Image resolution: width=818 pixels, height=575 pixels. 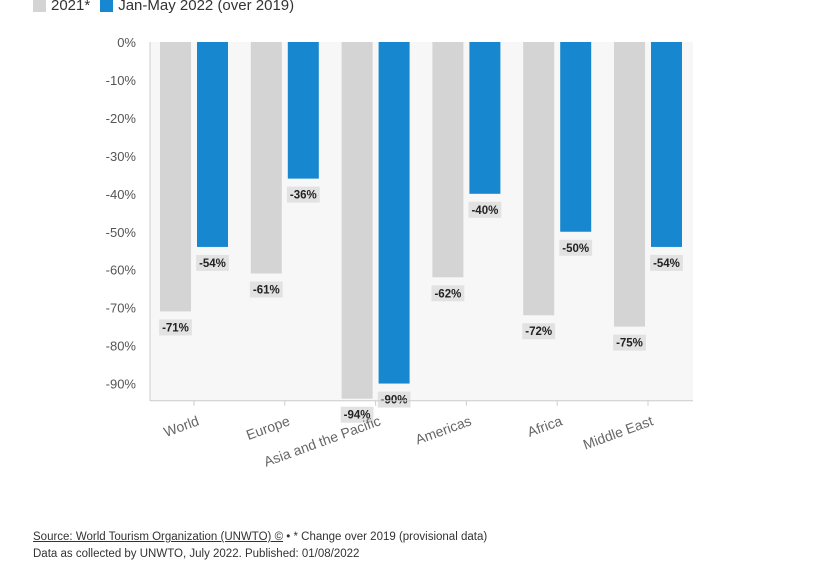 I want to click on legend-label-2021: 2021*, so click(x=71, y=7).